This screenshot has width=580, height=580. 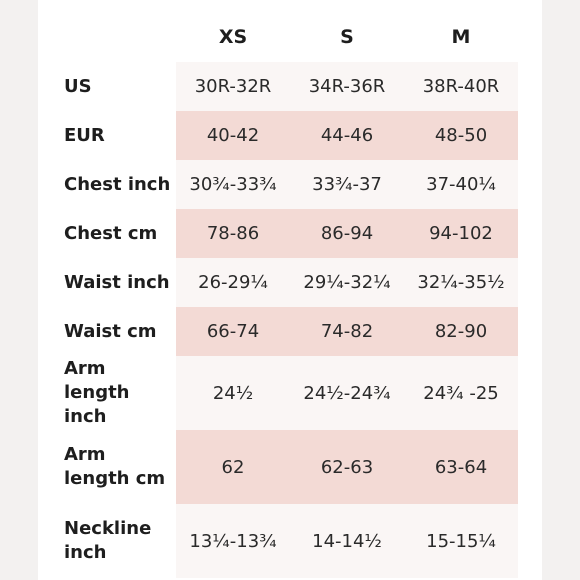 What do you see at coordinates (117, 233) in the screenshot?
I see `row-label: Chest cm` at bounding box center [117, 233].